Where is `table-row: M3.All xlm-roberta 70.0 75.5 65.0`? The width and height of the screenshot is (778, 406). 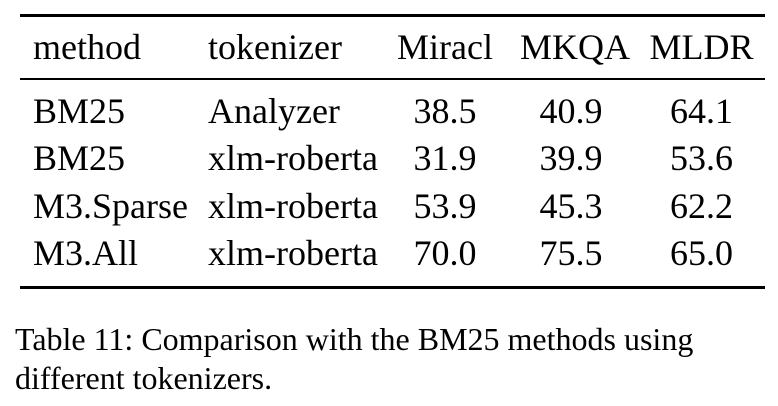 table-row: M3.All xlm-roberta 70.0 75.5 65.0 is located at coordinates (392, 254).